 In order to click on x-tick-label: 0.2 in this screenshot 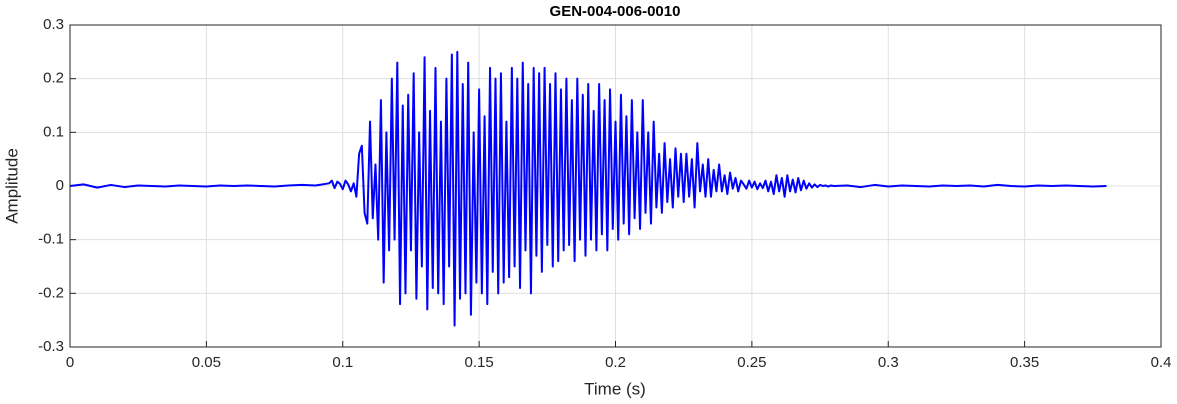, I will do `click(615, 362)`.